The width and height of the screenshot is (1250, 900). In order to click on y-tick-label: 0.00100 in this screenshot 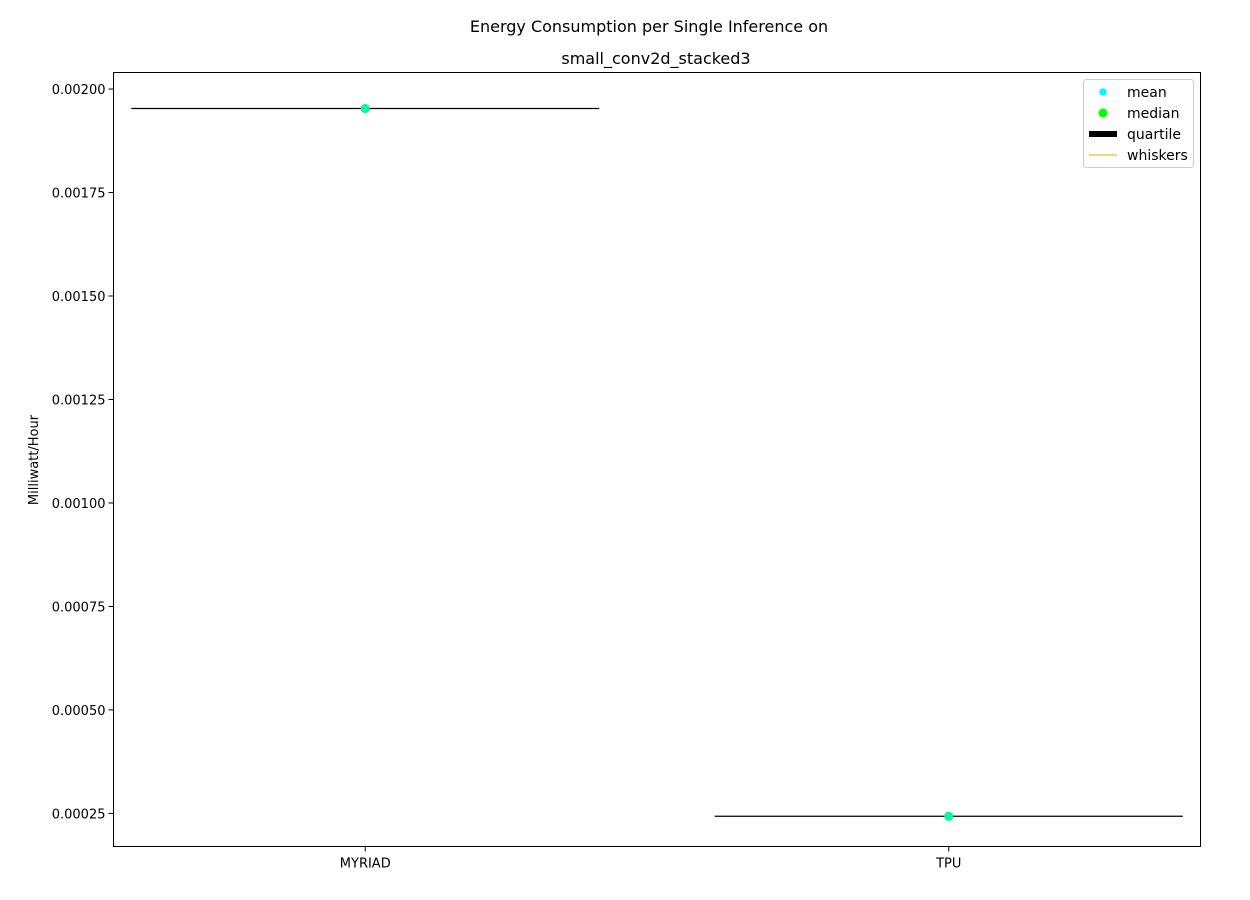, I will do `click(79, 504)`.